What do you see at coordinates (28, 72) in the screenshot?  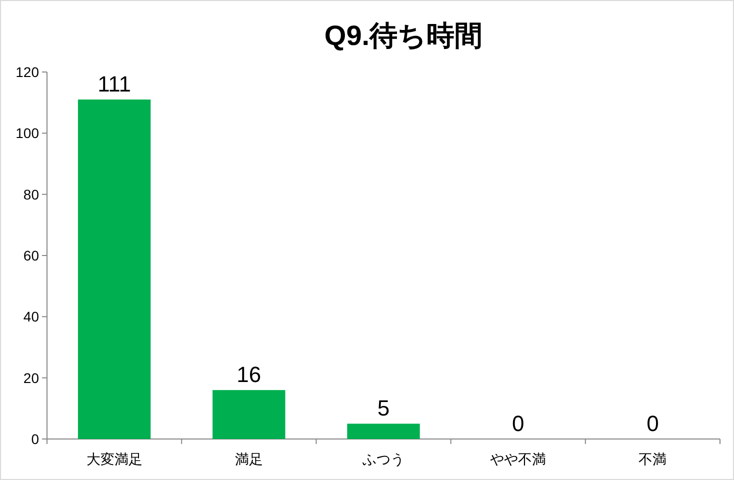 I see `y-tick-label: 120` at bounding box center [28, 72].